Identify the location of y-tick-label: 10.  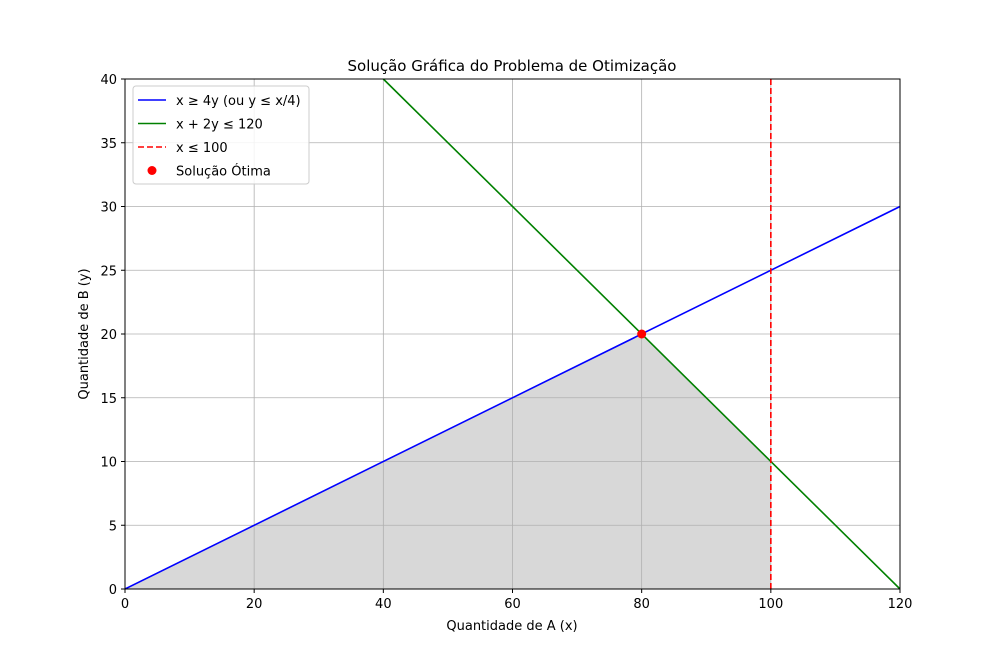
(108, 463).